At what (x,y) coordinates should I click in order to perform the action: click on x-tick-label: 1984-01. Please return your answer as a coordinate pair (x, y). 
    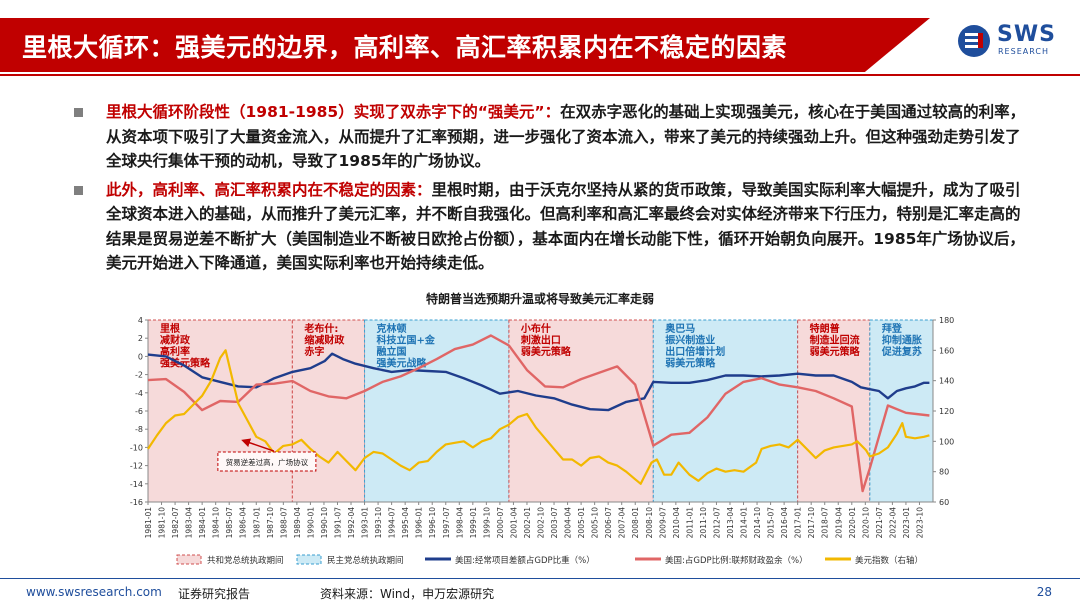
    Looking at the image, I should click on (202, 523).